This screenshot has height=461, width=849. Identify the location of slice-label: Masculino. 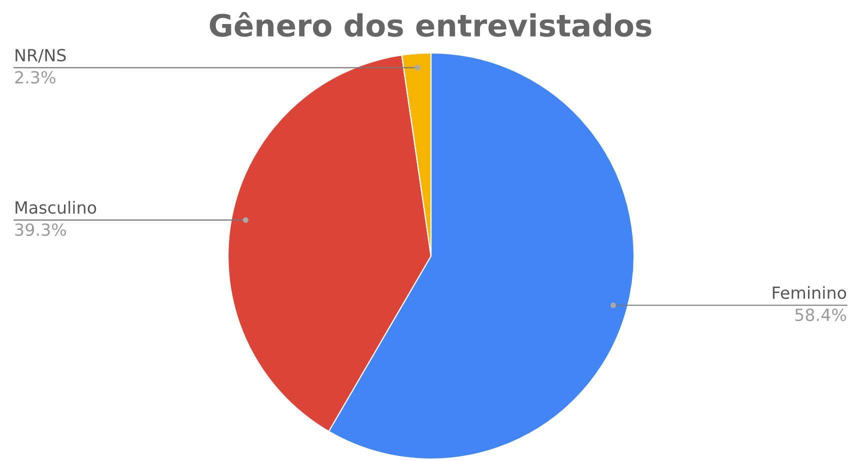
(56, 207).